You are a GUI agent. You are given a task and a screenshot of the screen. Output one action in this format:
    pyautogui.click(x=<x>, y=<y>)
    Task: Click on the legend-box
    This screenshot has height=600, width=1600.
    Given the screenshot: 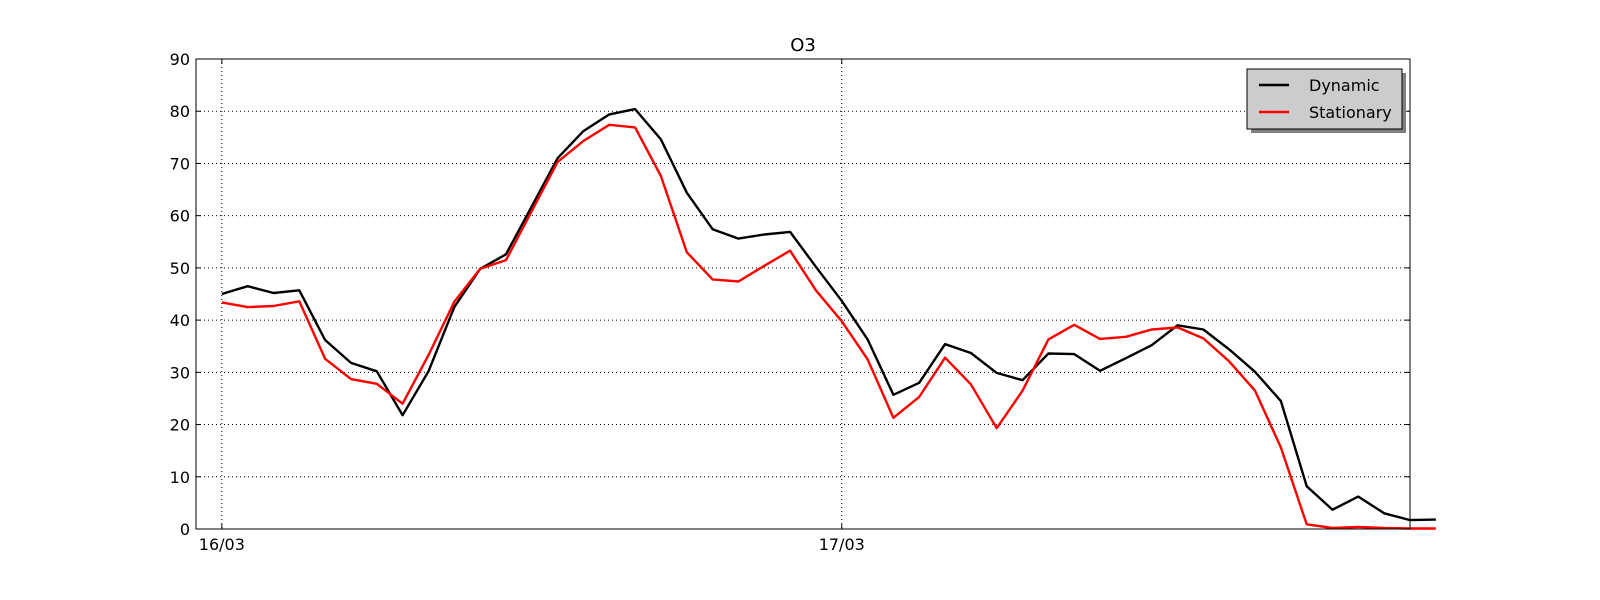 What is the action you would take?
    pyautogui.click(x=1324, y=99)
    